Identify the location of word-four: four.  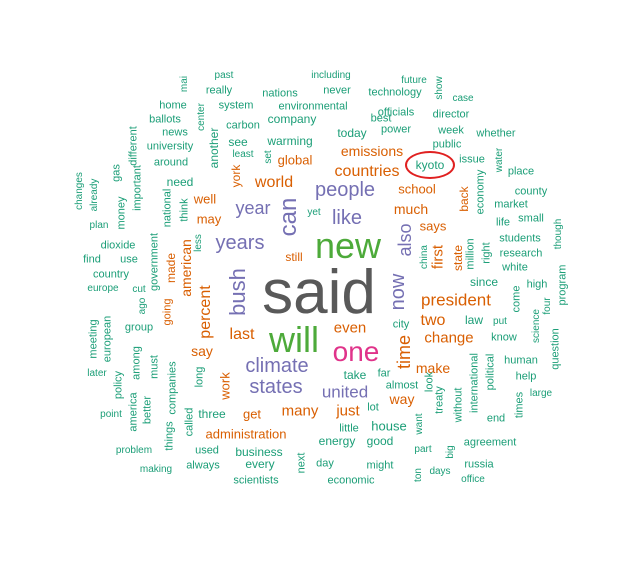
(547, 306).